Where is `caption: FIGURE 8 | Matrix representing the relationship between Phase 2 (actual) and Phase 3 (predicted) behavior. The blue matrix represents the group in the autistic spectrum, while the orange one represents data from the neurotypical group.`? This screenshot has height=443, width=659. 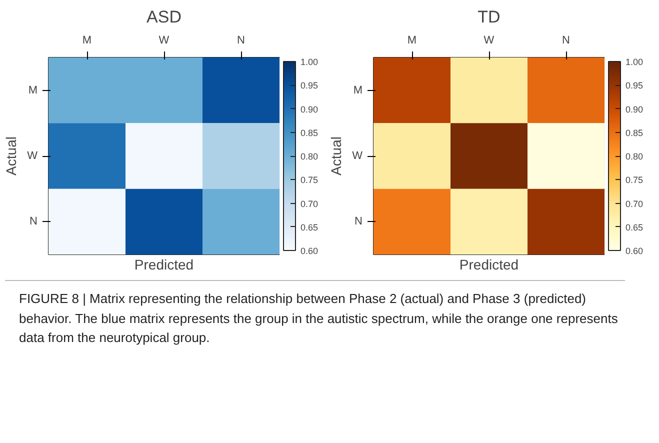
caption: FIGURE 8 | Matrix representing the relationship between Phase 2 (actual) and Phase 3 (predicted) behavior. The blue matrix represents the group in the autistic spectrum, while the orange one represents data from the neurotypical group. is located at coordinates (319, 318).